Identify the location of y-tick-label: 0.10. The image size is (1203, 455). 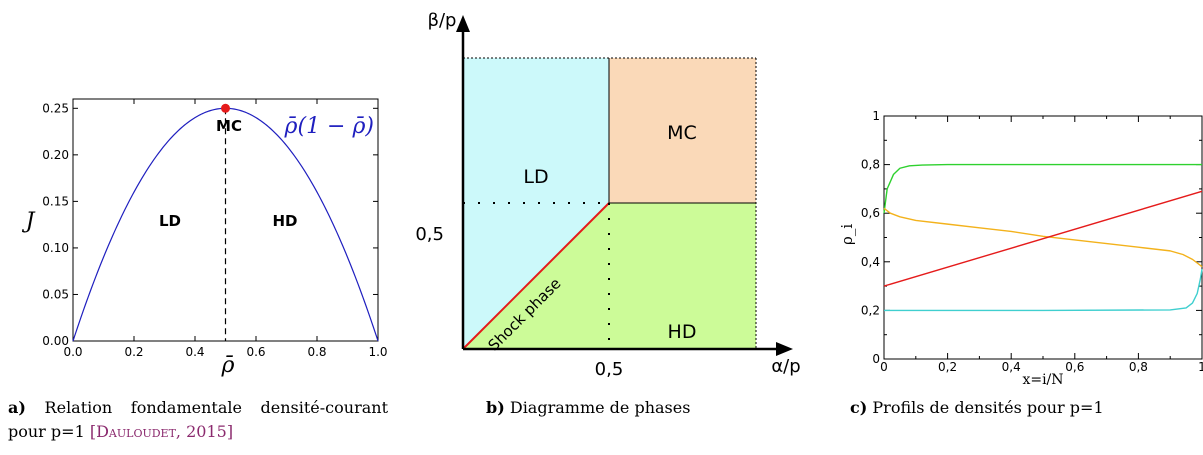
(55, 248).